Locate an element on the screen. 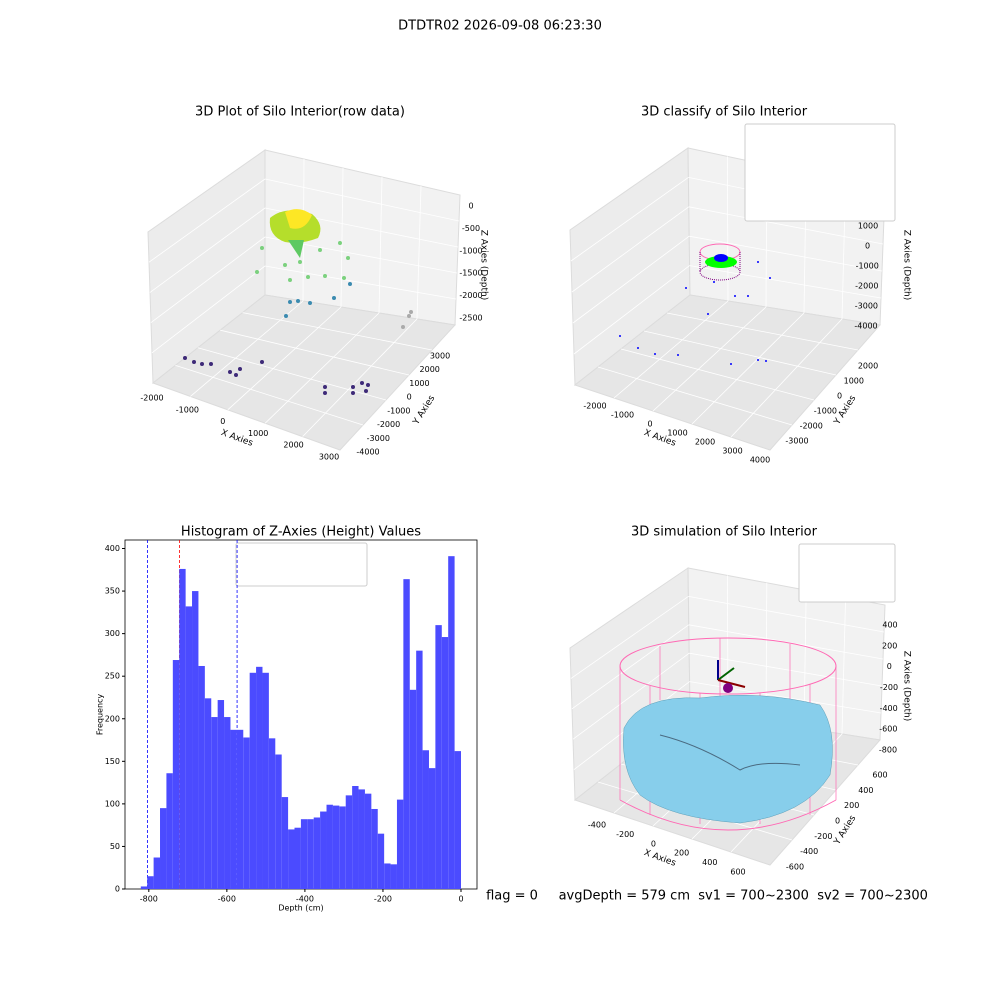 The height and width of the screenshot is (1004, 1000). y-tick-label: 1000 is located at coordinates (419, 383).